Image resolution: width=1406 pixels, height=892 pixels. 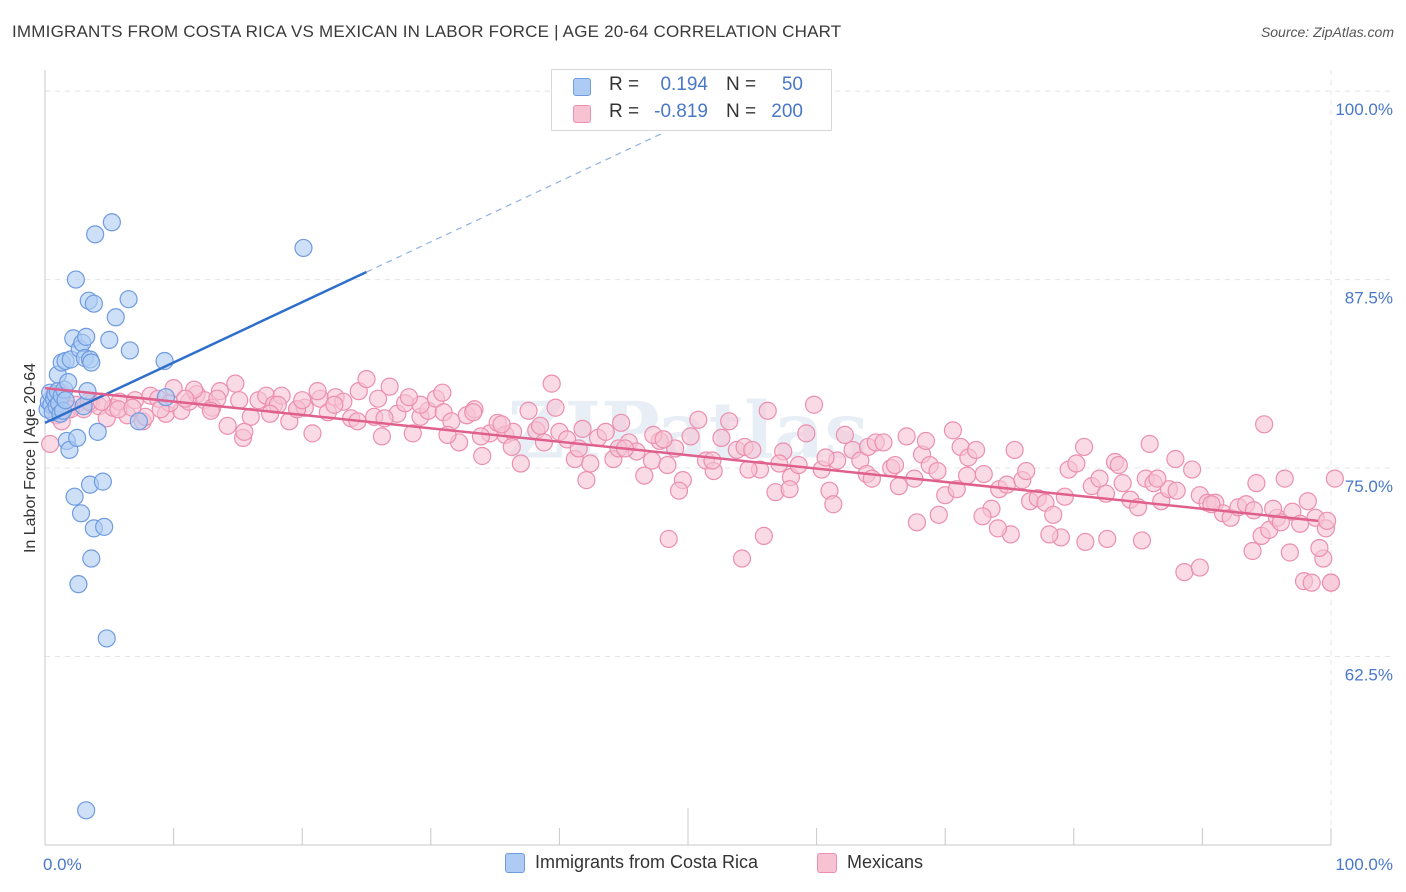 I want to click on legend-label: Immigrants from Costa Rica, so click(x=647, y=862).